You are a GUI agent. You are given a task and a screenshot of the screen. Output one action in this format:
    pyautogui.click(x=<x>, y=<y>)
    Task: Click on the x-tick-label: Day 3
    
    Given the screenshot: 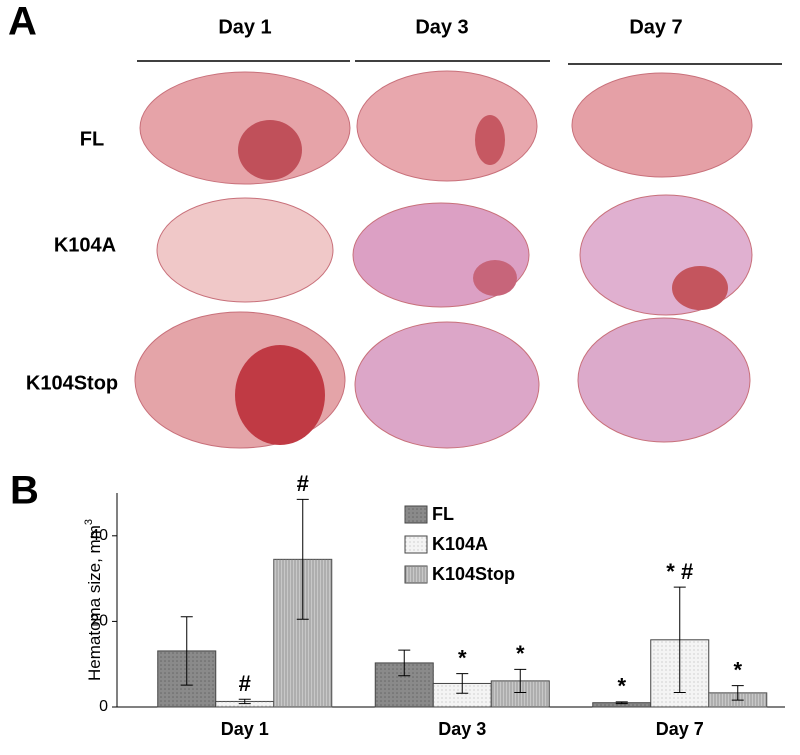 What is the action you would take?
    pyautogui.click(x=462, y=729)
    